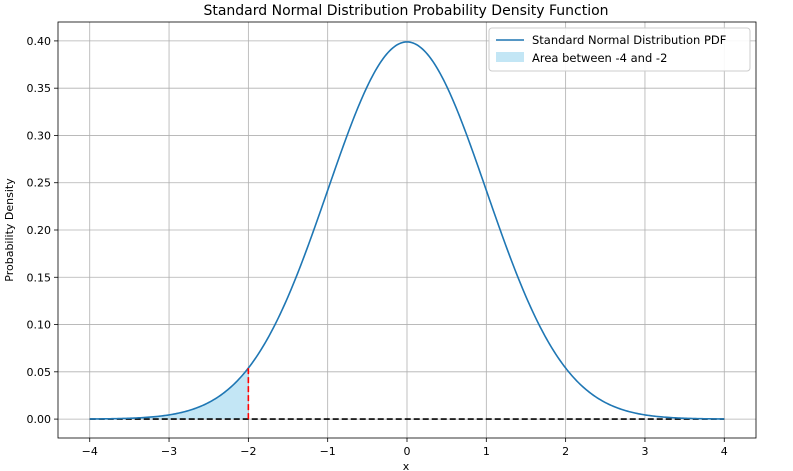 The image size is (793, 471). I want to click on x-tick-label: −1, so click(328, 451).